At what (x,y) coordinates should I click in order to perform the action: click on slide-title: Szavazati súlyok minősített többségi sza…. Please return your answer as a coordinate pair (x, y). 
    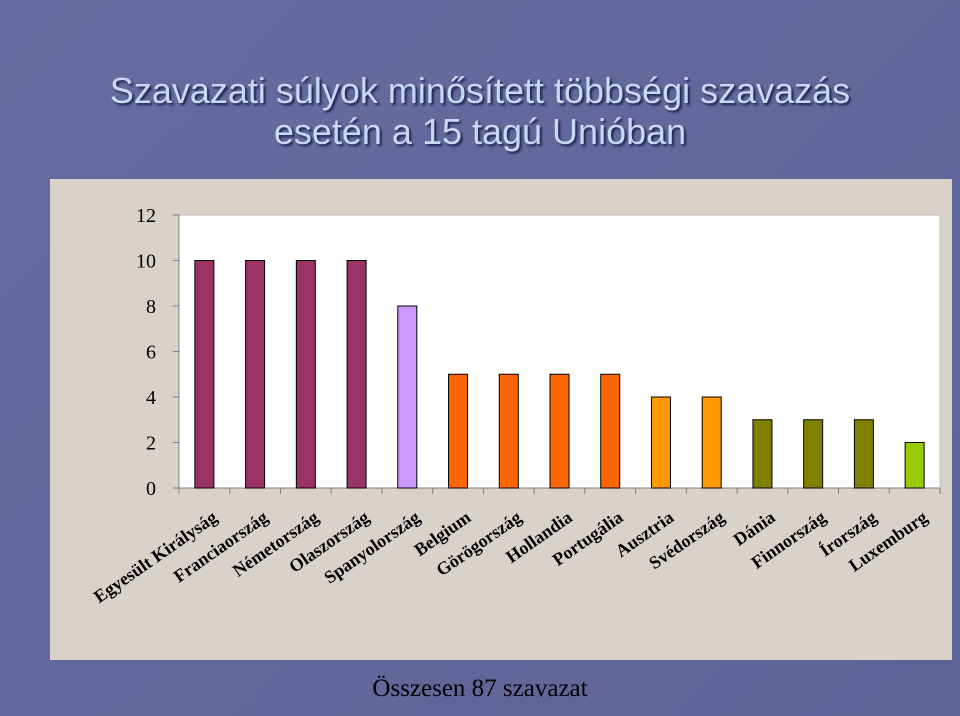
    Looking at the image, I should click on (480, 111).